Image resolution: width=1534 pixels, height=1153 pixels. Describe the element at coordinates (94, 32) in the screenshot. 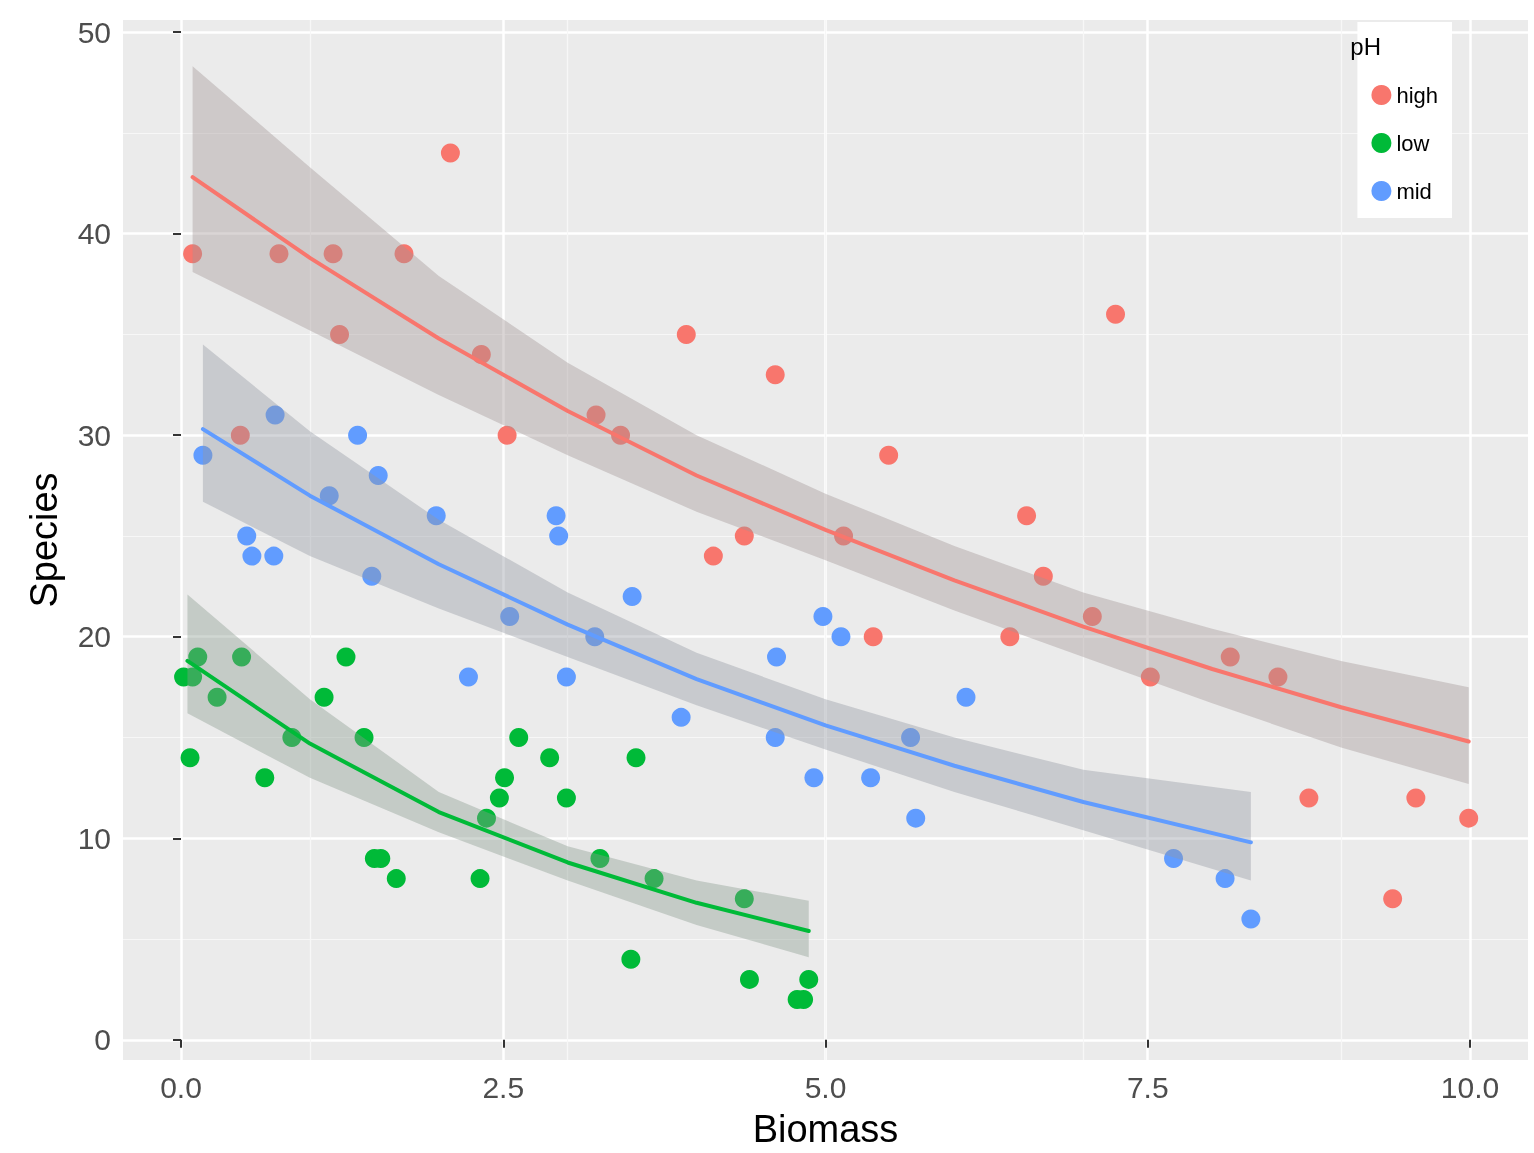

I see `y-tick-label: 50` at that location.